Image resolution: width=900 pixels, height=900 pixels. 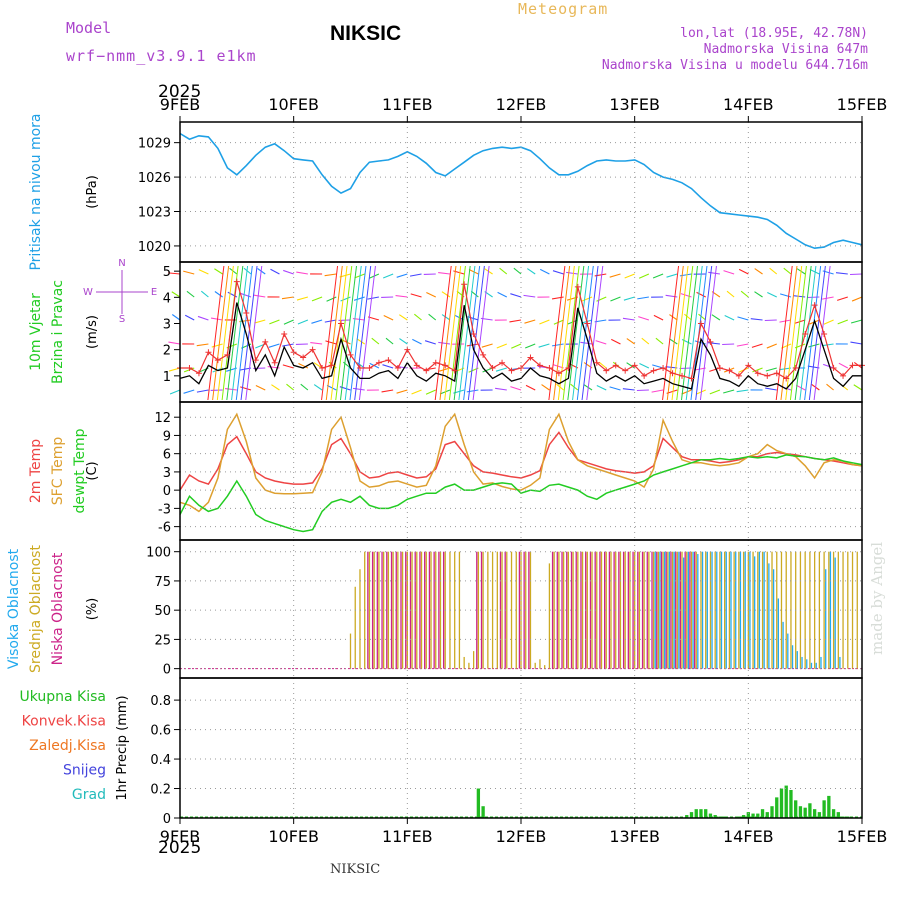 I want to click on time-tick-label-top: 11FEB, so click(x=407, y=104).